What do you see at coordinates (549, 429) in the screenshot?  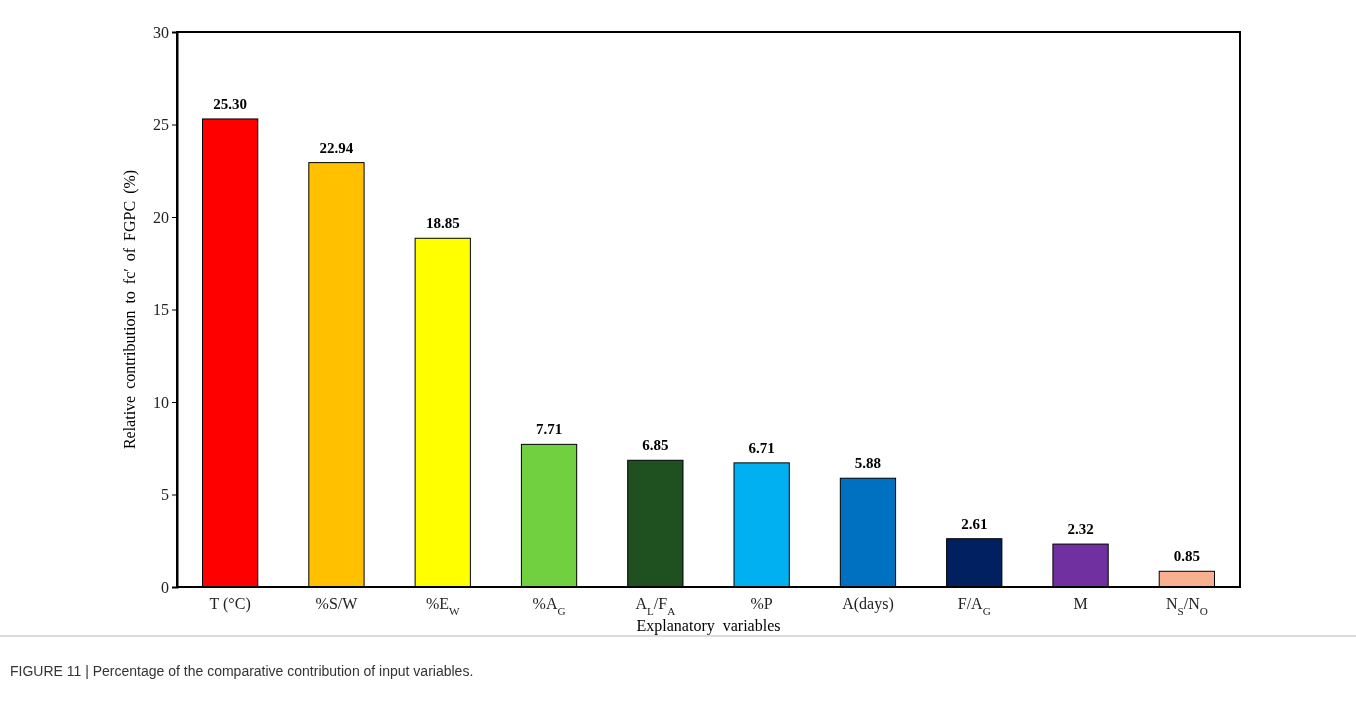 I see `data-label: 7.71` at bounding box center [549, 429].